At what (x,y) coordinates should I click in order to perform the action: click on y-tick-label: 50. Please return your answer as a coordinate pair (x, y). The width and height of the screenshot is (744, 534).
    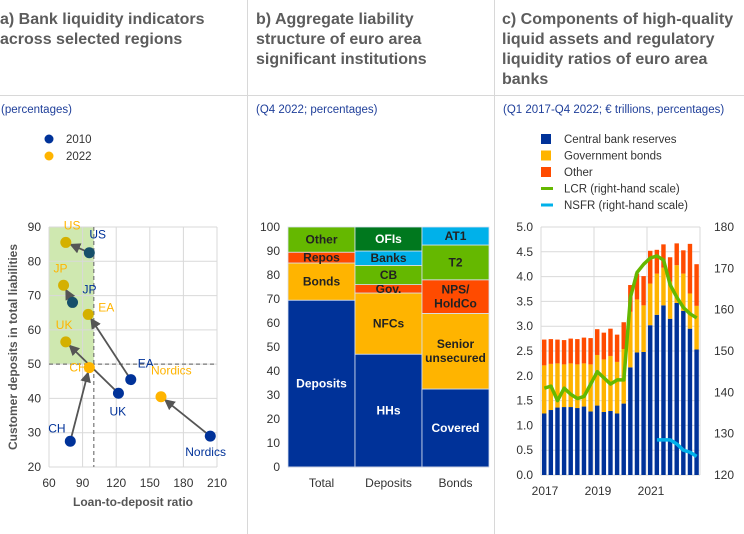
    Looking at the image, I should click on (274, 347).